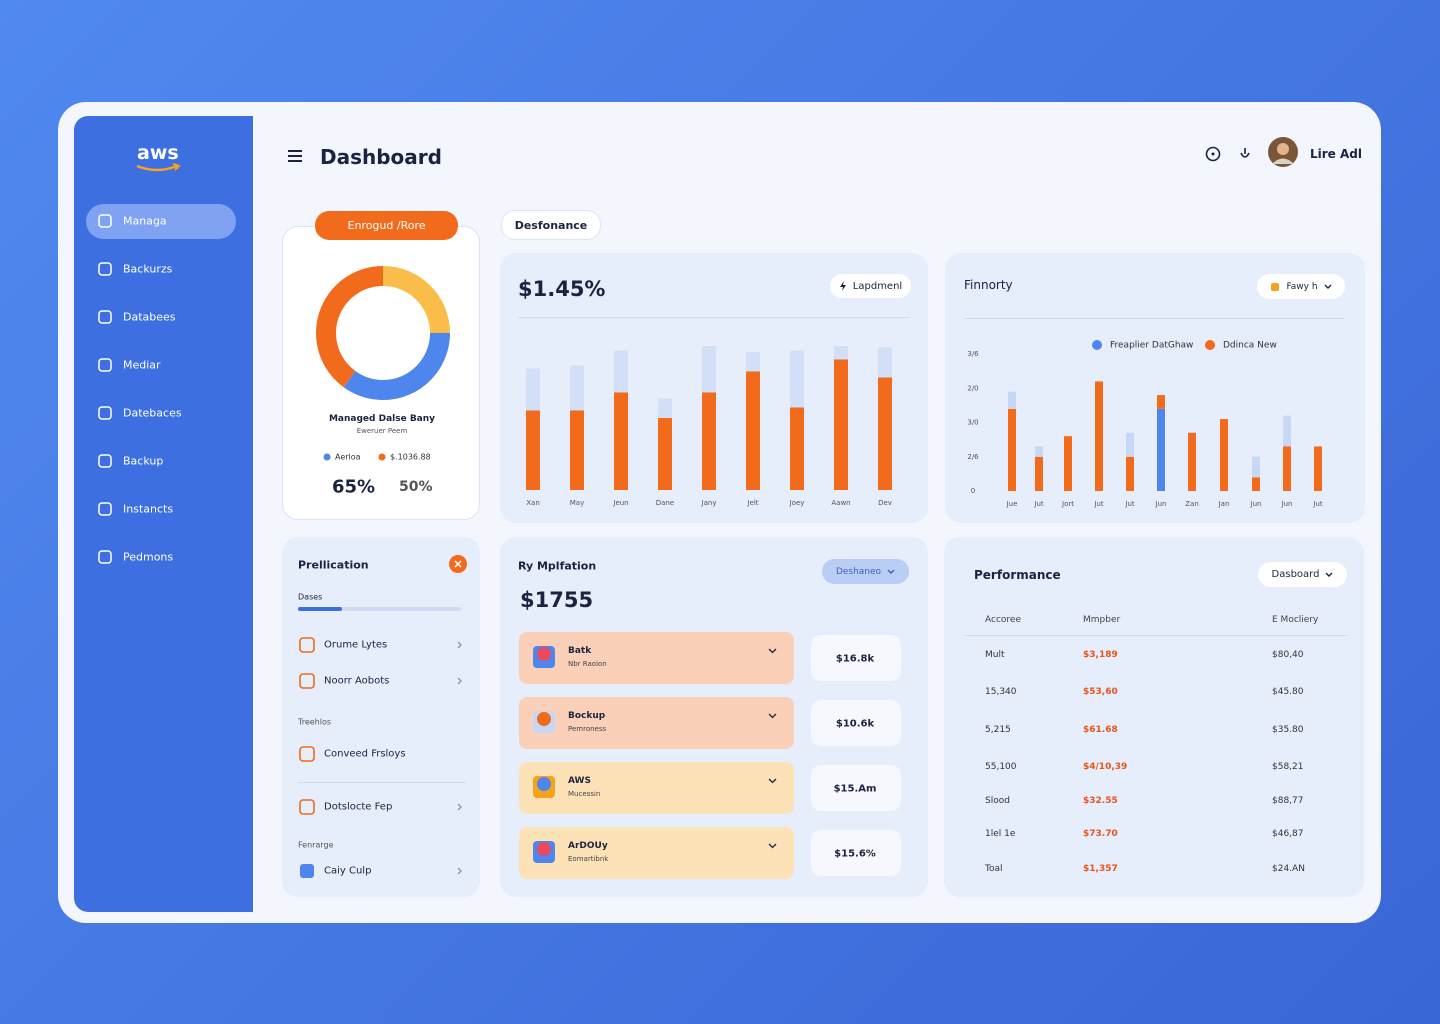 The height and width of the screenshot is (1024, 1440). What do you see at coordinates (1100, 655) in the screenshot?
I see `table-cell: $3,189` at bounding box center [1100, 655].